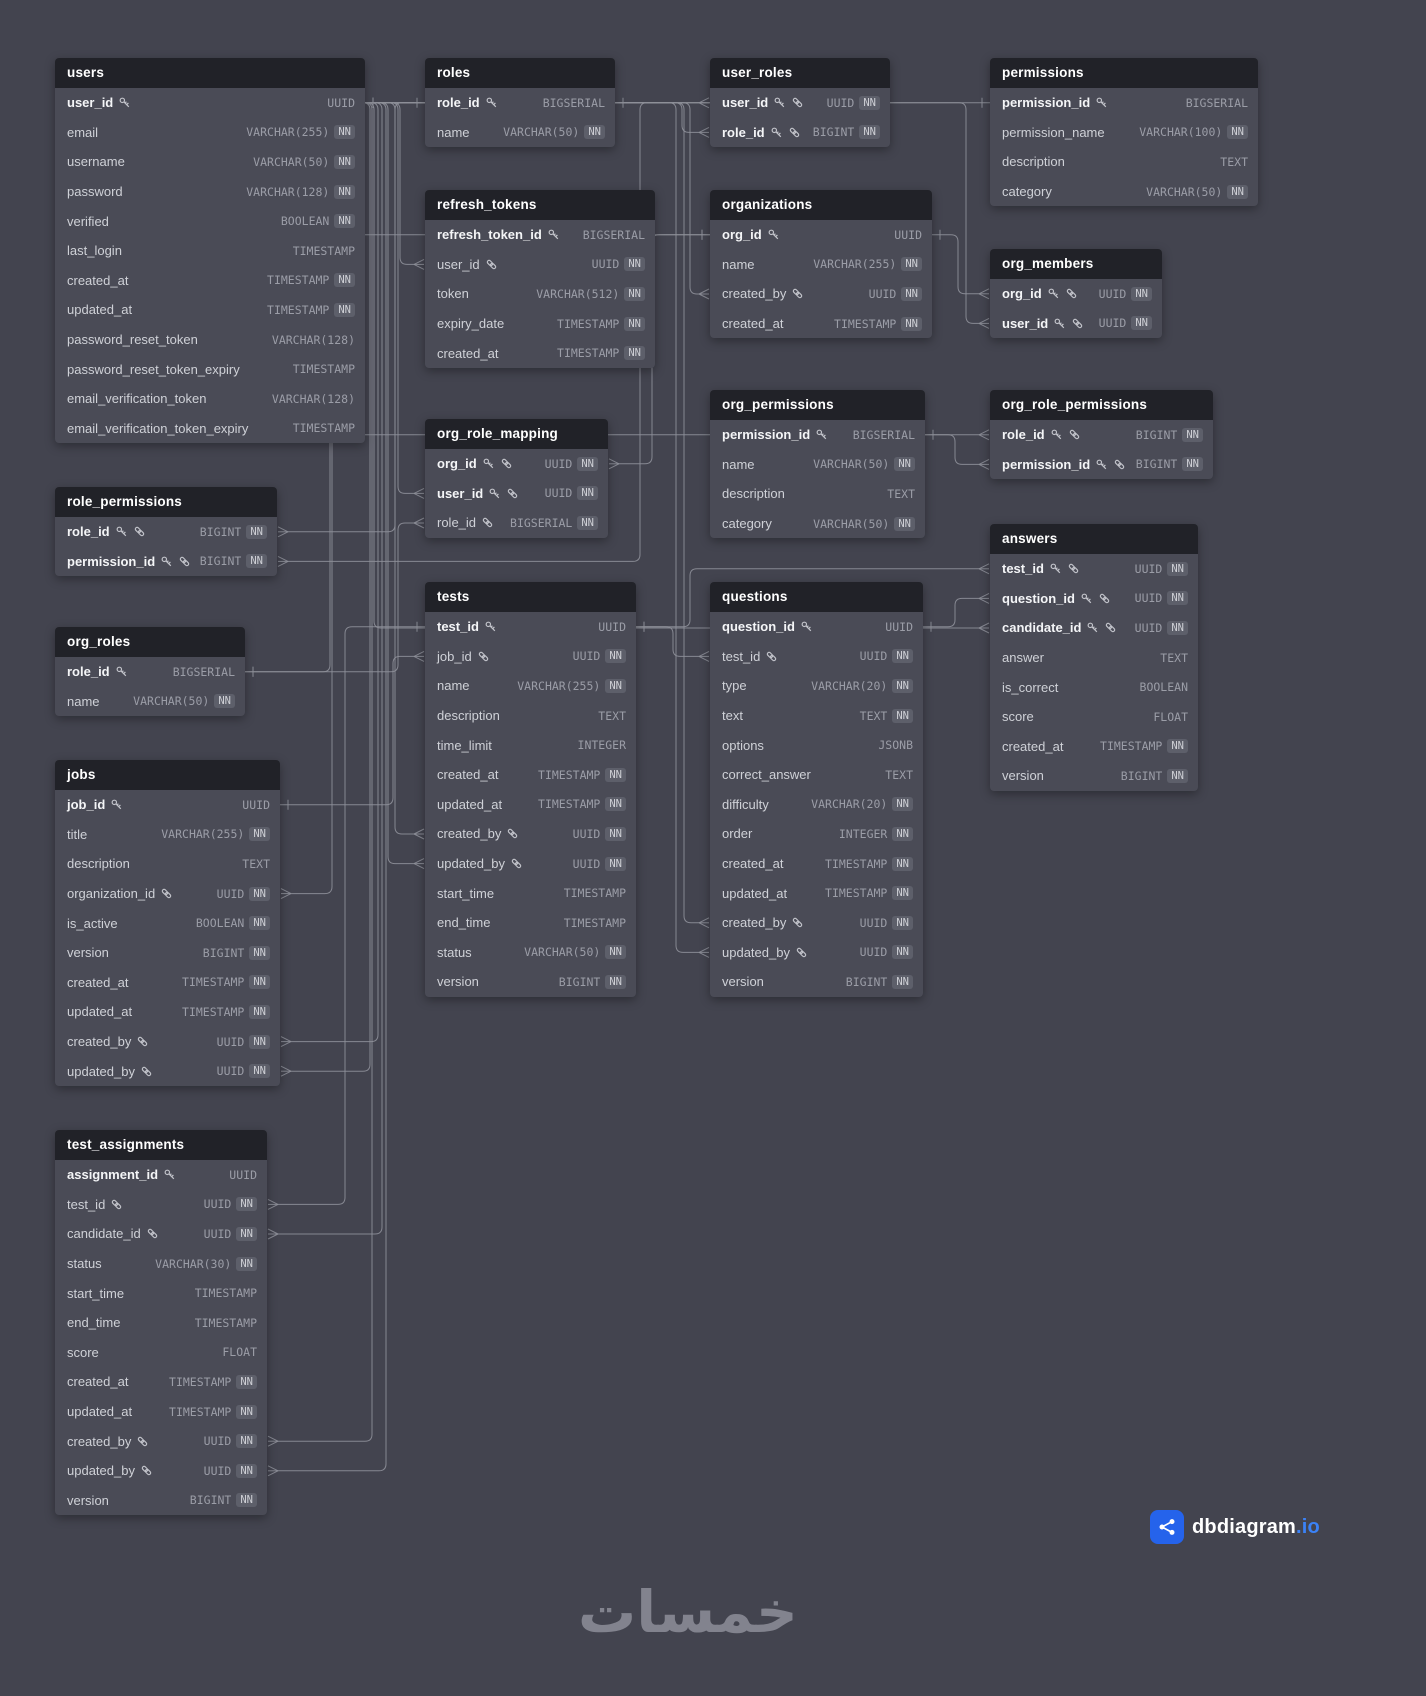 This screenshot has height=1696, width=1426. What do you see at coordinates (454, 952) in the screenshot?
I see `field-name: status` at bounding box center [454, 952].